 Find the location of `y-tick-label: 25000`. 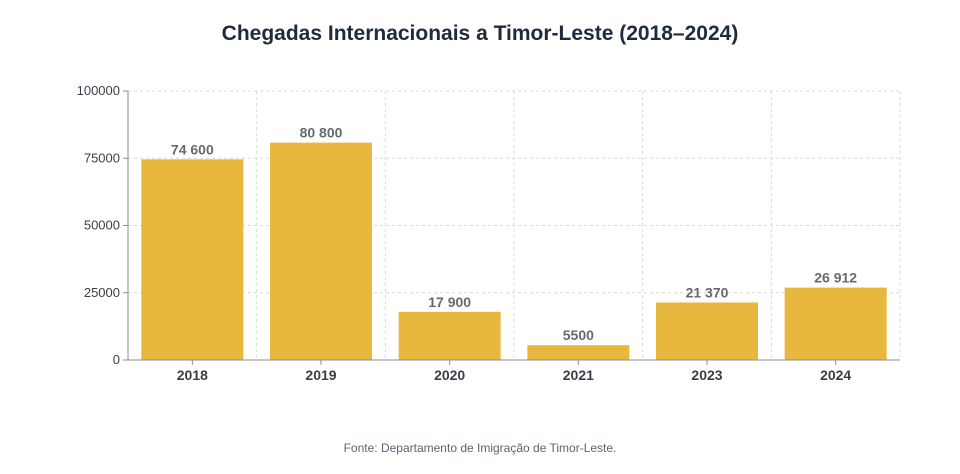

y-tick-label: 25000 is located at coordinates (102, 292).